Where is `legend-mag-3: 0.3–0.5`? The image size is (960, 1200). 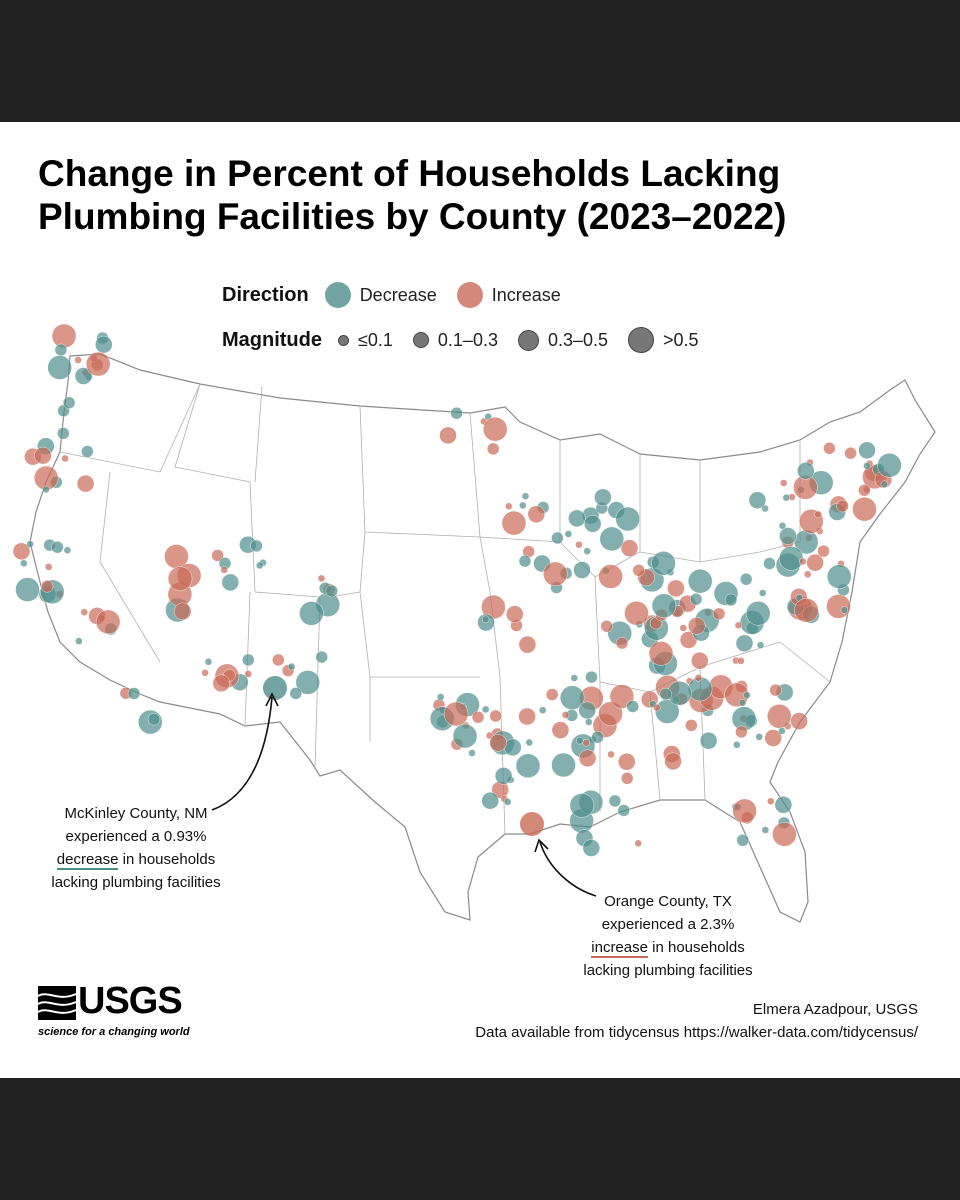
legend-mag-3: 0.3–0.5 is located at coordinates (563, 340).